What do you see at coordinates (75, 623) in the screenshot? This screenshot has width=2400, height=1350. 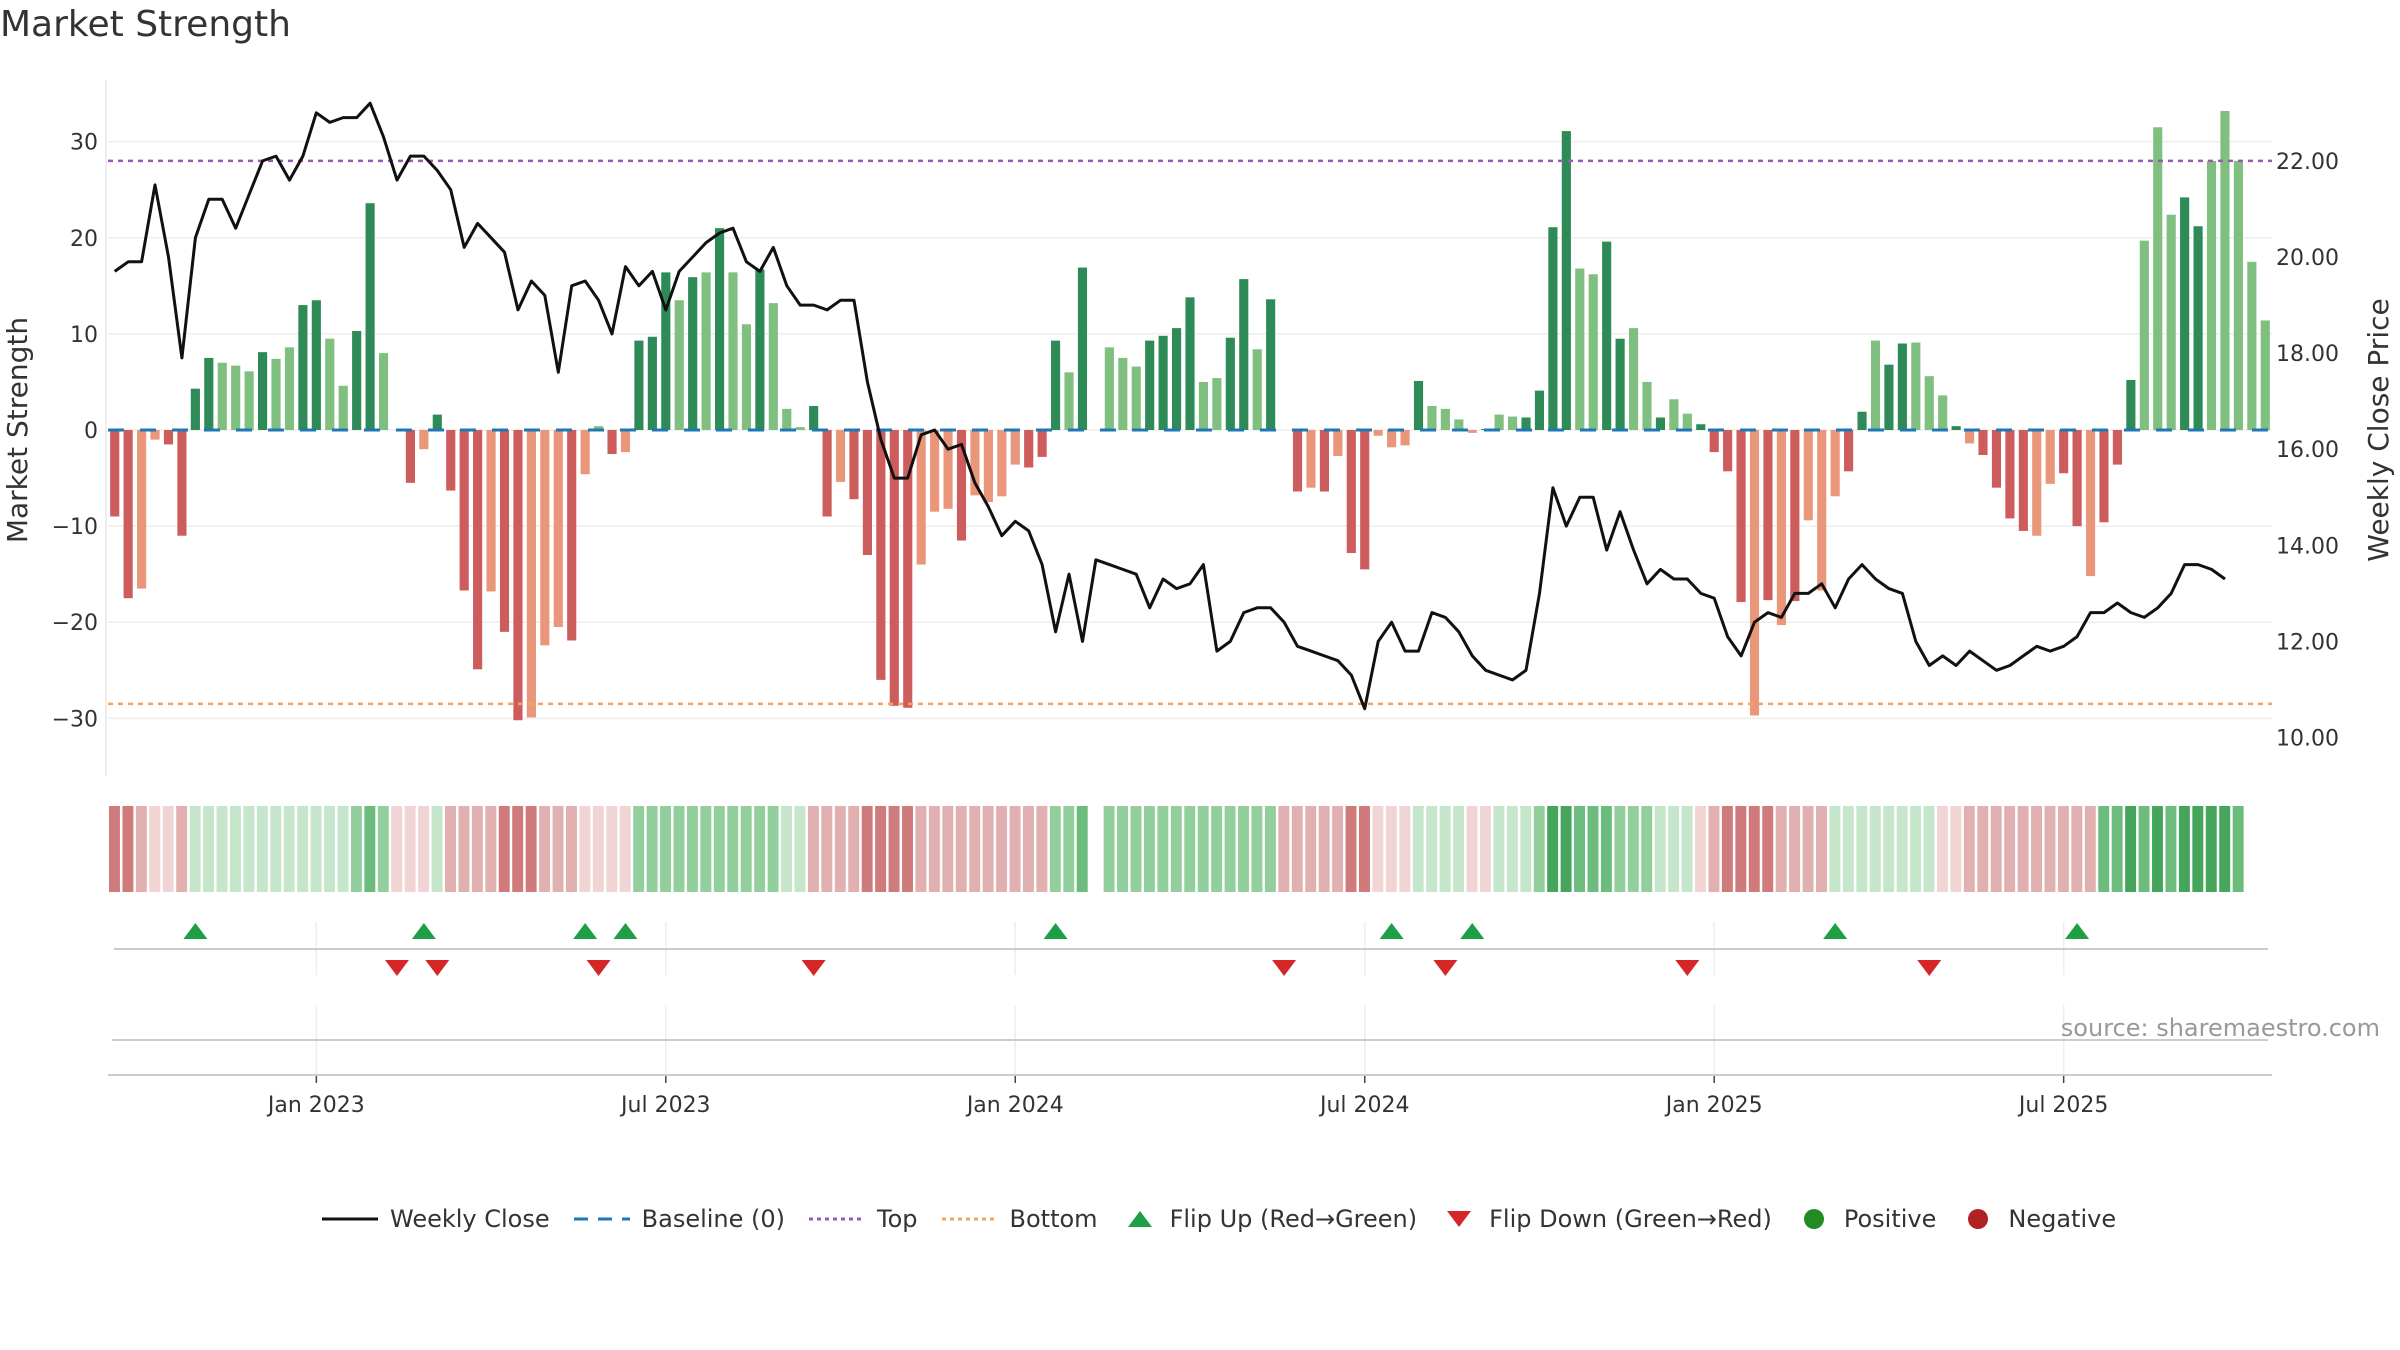 I see `y-tick-label: −20` at bounding box center [75, 623].